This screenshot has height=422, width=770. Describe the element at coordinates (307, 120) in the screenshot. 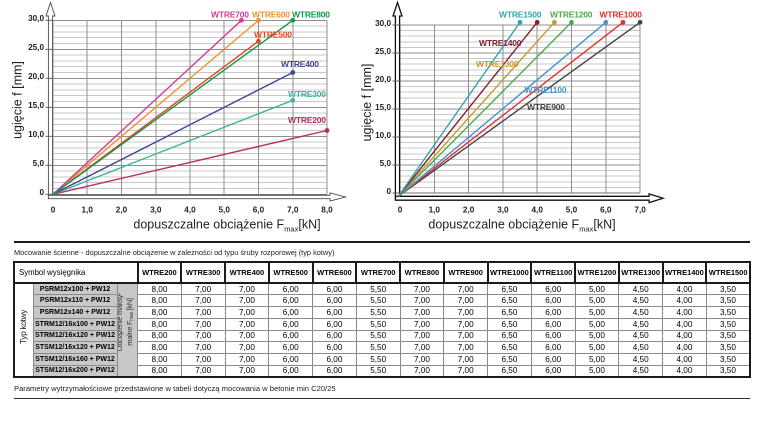

I see `svg-text: WTRE200` at that location.